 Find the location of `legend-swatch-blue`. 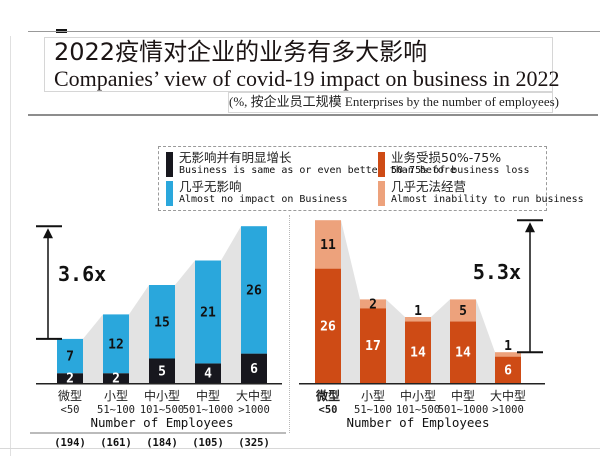

legend-swatch-blue is located at coordinates (169, 193).